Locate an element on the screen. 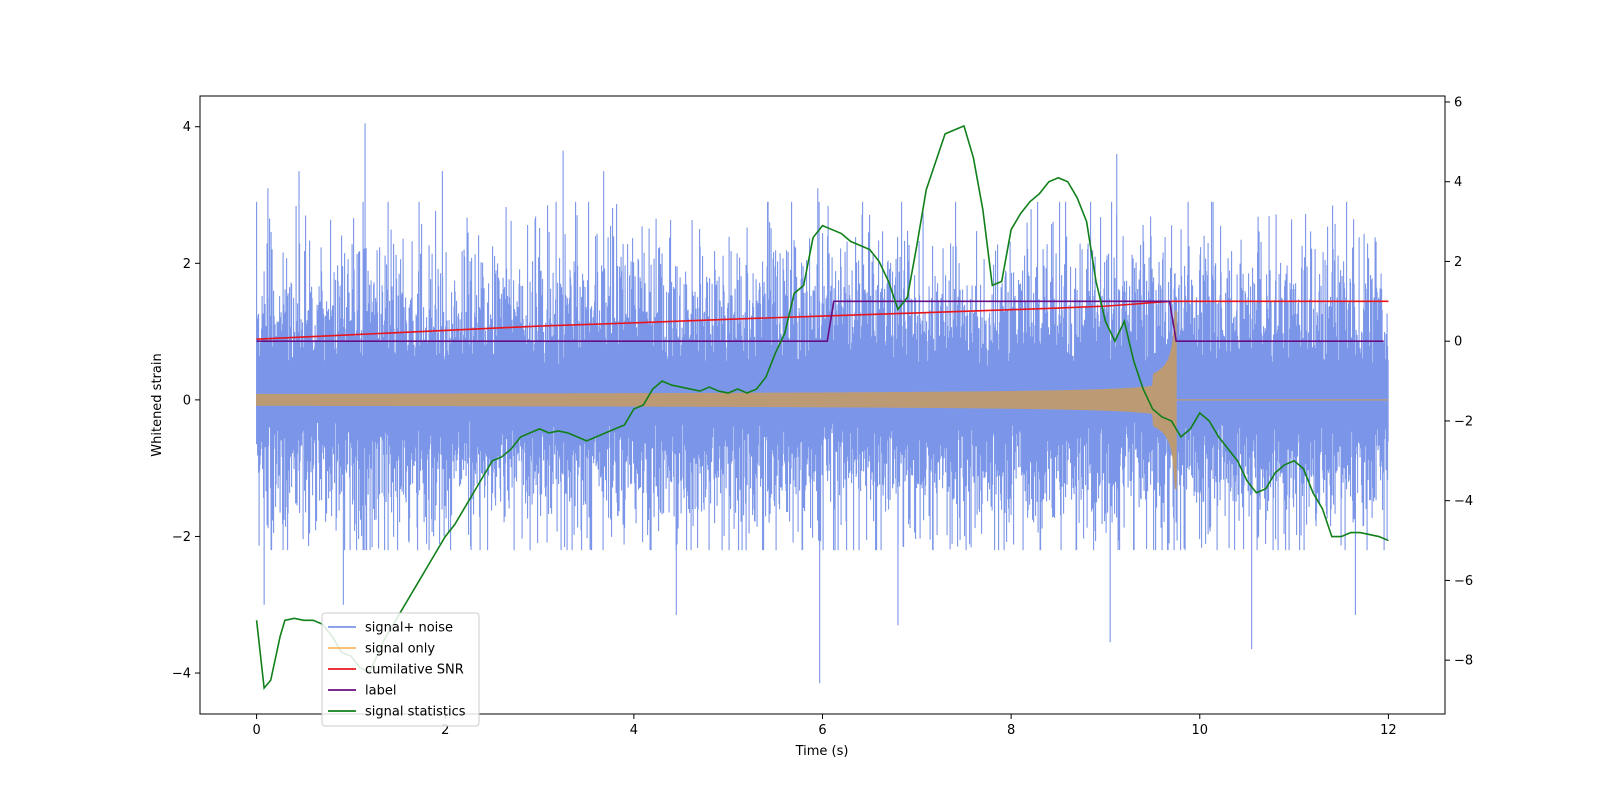 The width and height of the screenshot is (1600, 800). series-label is located at coordinates (820, 321).